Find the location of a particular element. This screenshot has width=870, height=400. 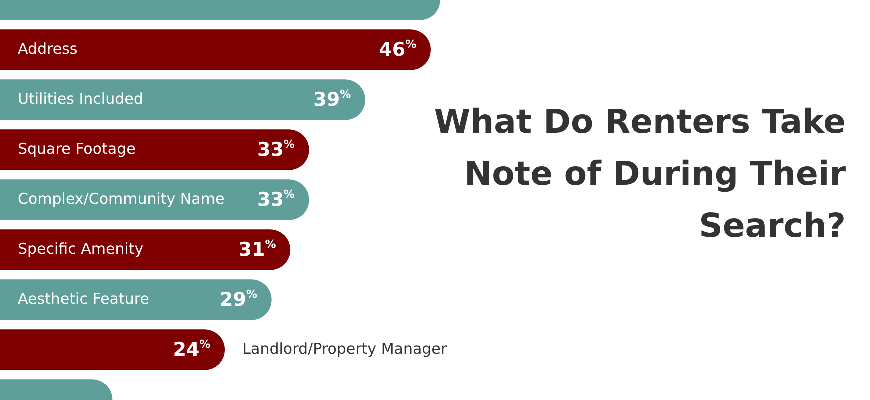

y-tick-label: Landlord/Property Manager is located at coordinates (345, 349).